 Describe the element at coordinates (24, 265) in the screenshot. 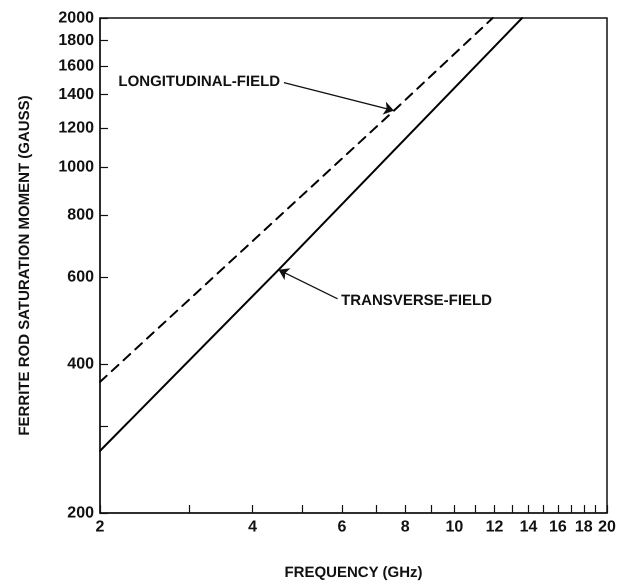

I see `y-axis-title: FERRITE ROD SATURATION MOMENT (GAUSS)` at that location.